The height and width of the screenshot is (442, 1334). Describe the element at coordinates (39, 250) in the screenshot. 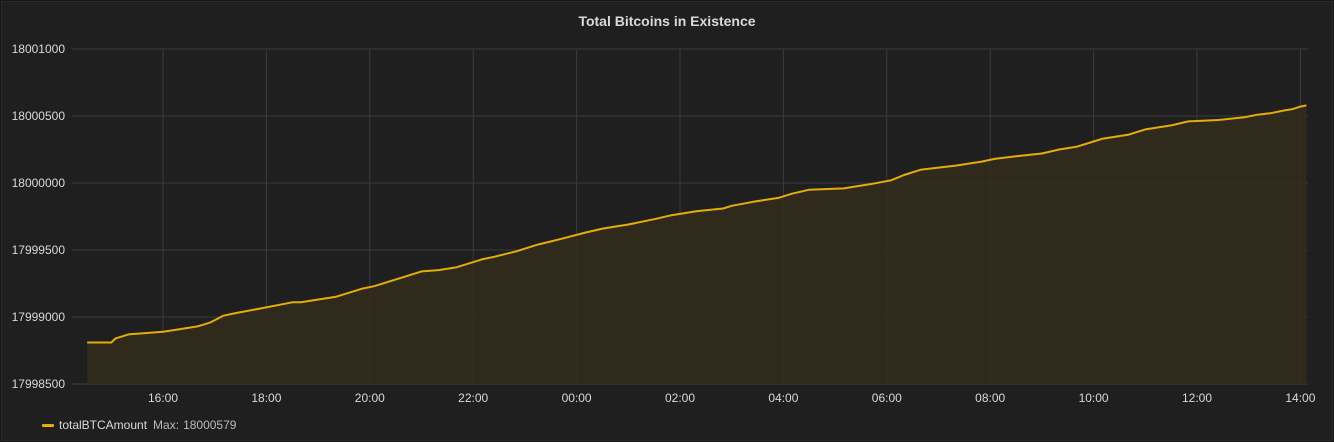

I see `y-tick-label: 17999500` at that location.